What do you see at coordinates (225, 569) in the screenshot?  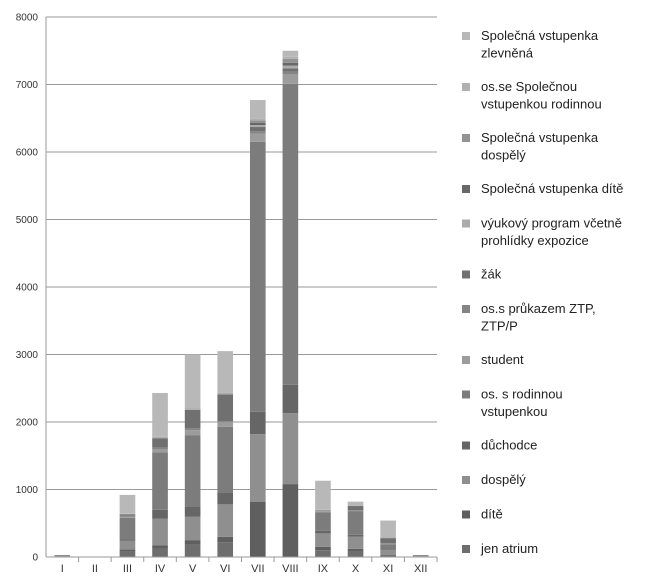 I see `x-tick-label: VI` at bounding box center [225, 569].